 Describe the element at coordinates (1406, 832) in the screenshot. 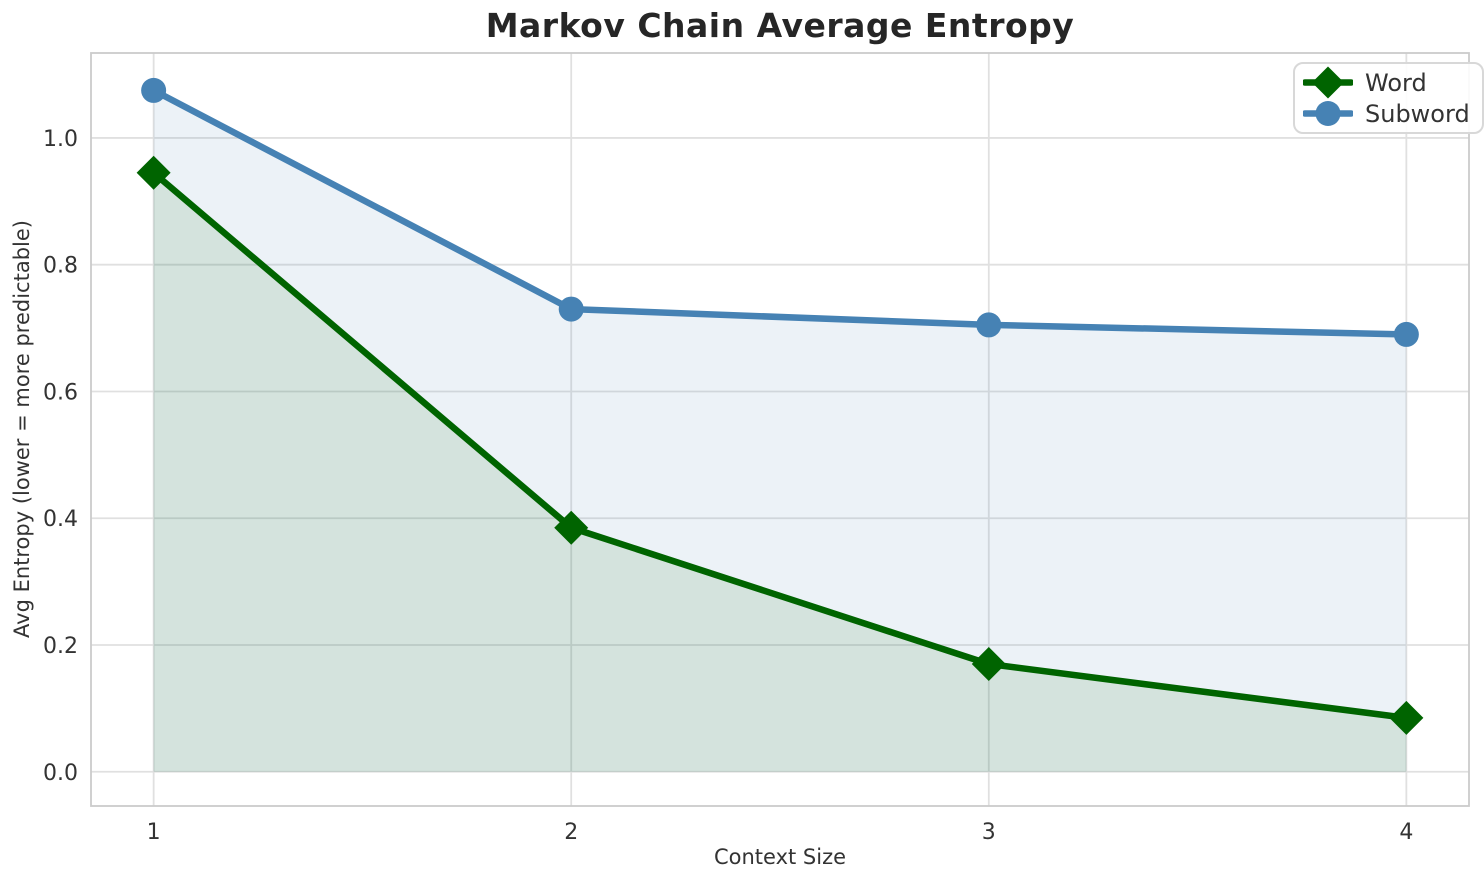

I see `x-tick-label-4: 4` at that location.